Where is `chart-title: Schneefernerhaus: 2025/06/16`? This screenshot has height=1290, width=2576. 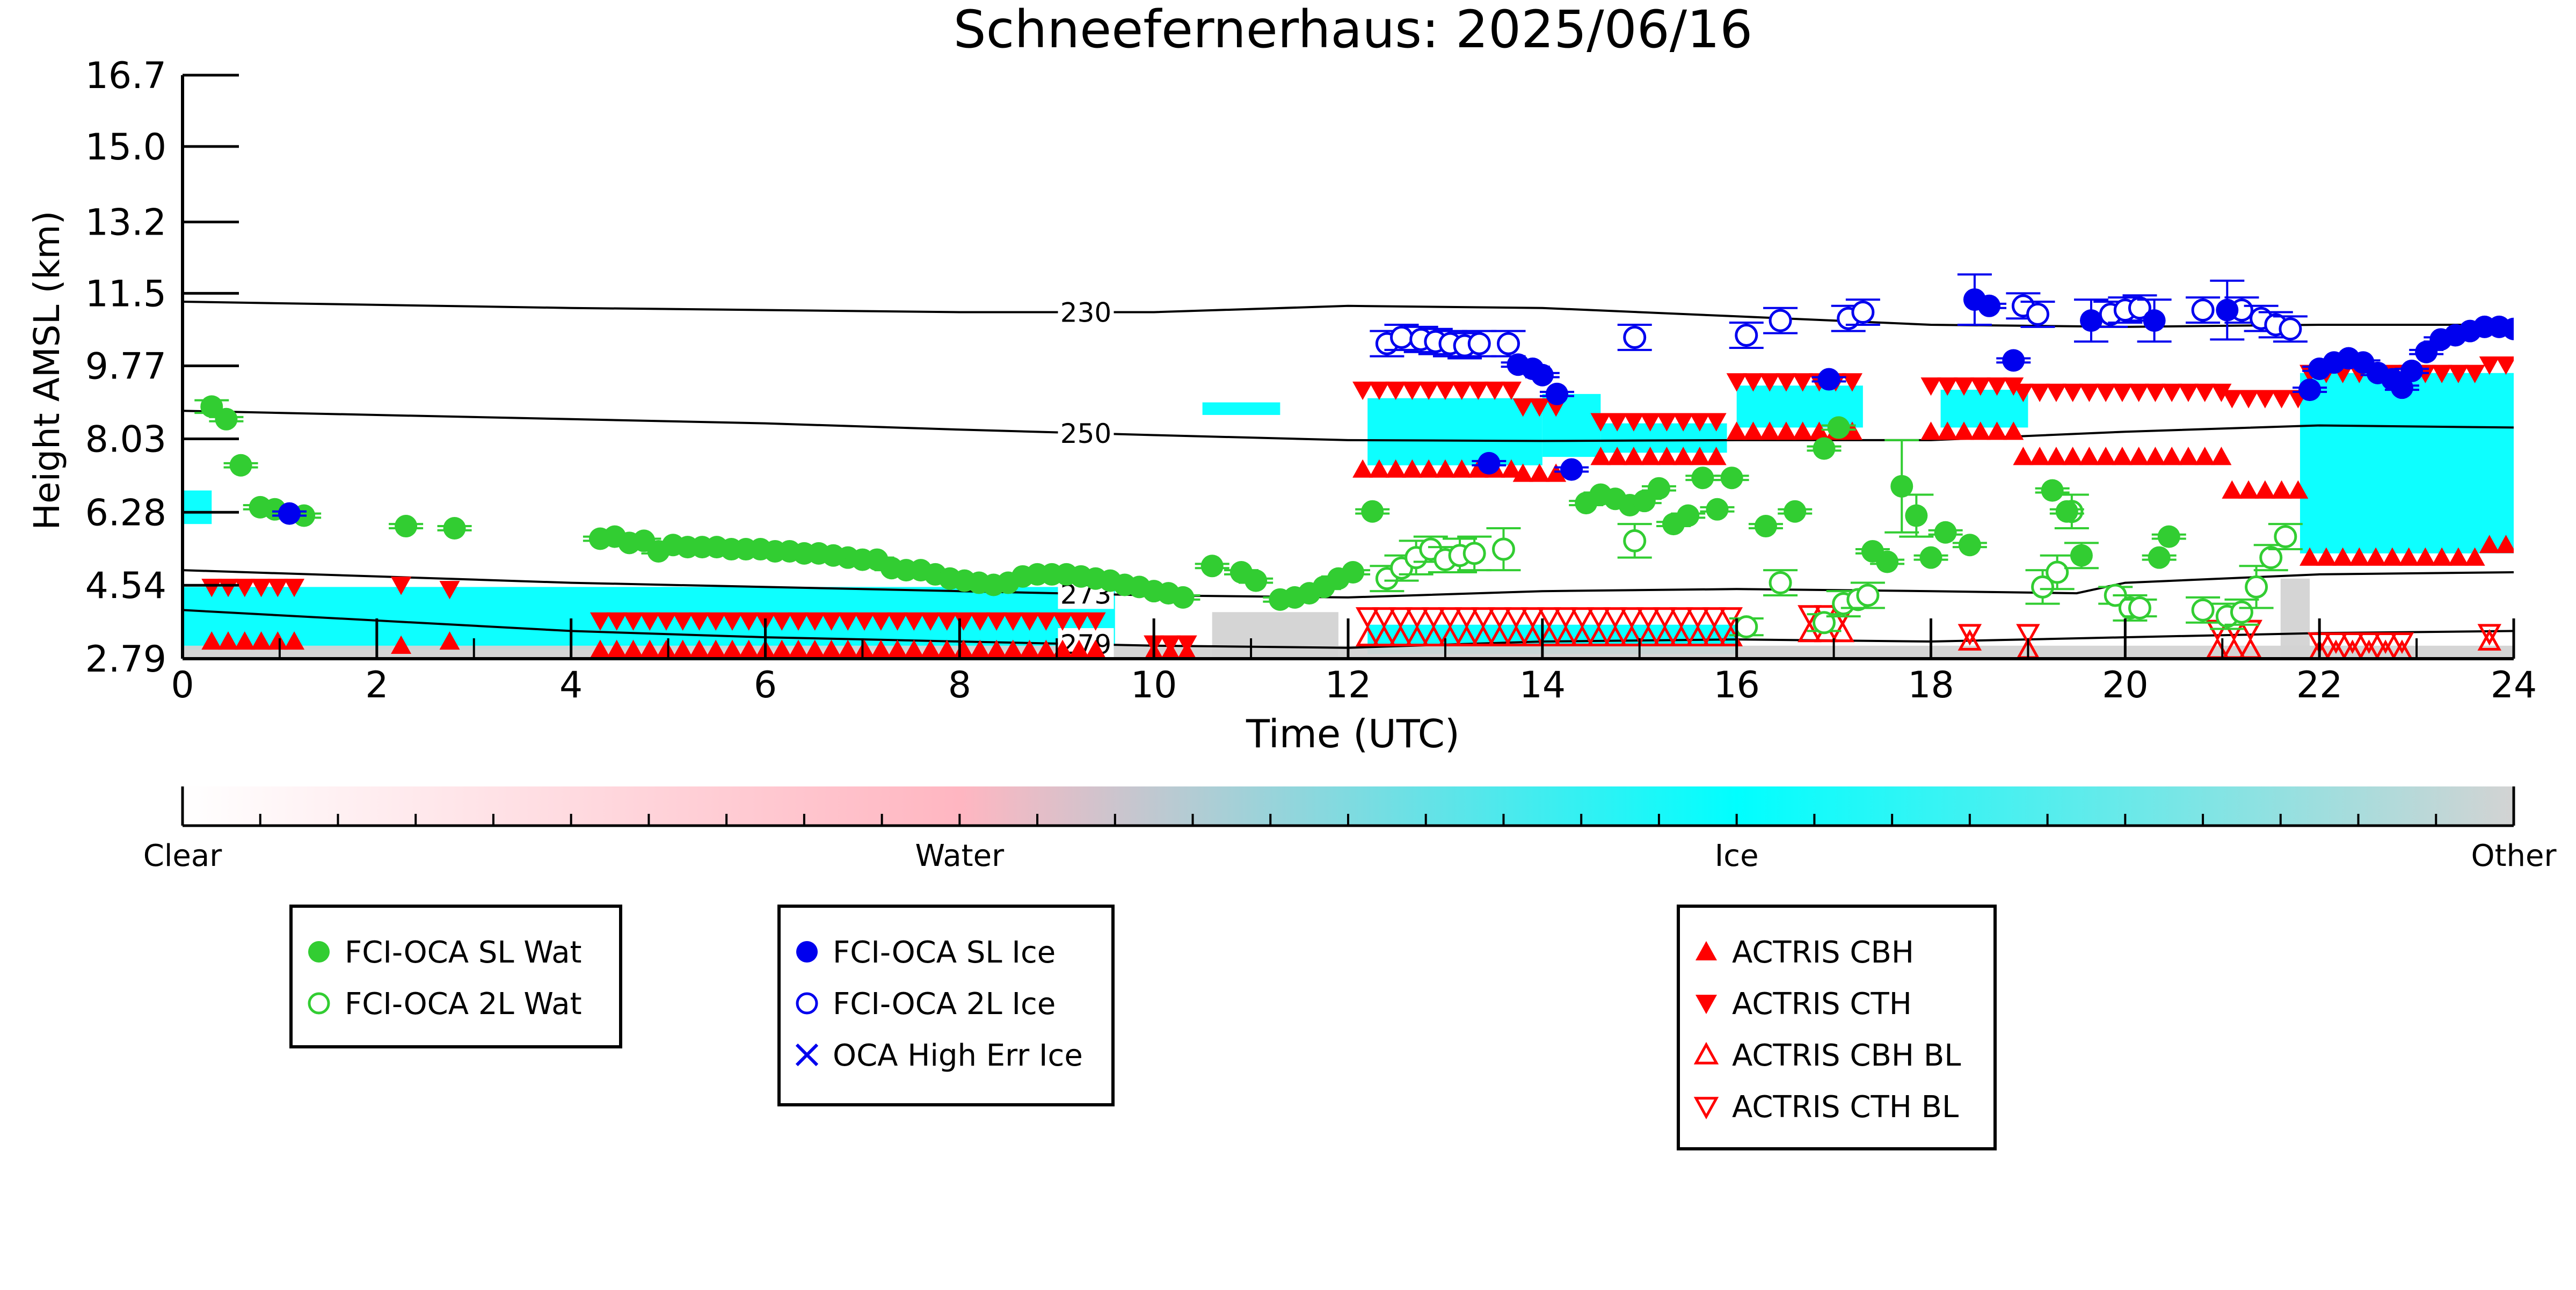 chart-title: Schneefernerhaus: 2025/06/16 is located at coordinates (1353, 30).